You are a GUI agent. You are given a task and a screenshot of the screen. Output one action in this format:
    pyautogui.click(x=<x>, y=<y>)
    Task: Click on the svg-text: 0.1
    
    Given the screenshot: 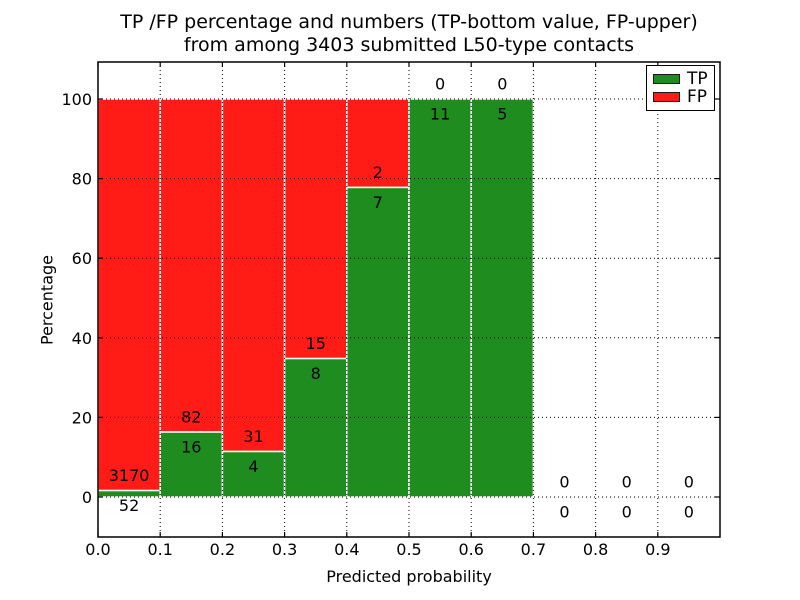 What is the action you would take?
    pyautogui.click(x=159, y=549)
    